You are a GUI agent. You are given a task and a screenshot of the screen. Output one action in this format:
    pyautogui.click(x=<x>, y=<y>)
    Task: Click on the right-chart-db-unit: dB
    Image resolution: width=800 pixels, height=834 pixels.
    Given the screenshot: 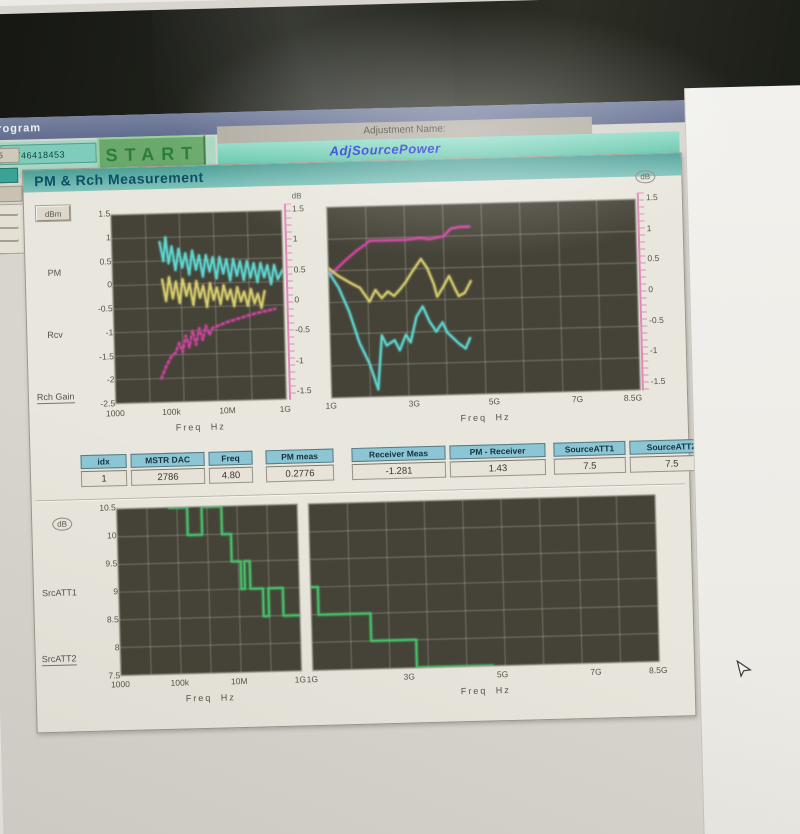 What is the action you would take?
    pyautogui.click(x=645, y=177)
    